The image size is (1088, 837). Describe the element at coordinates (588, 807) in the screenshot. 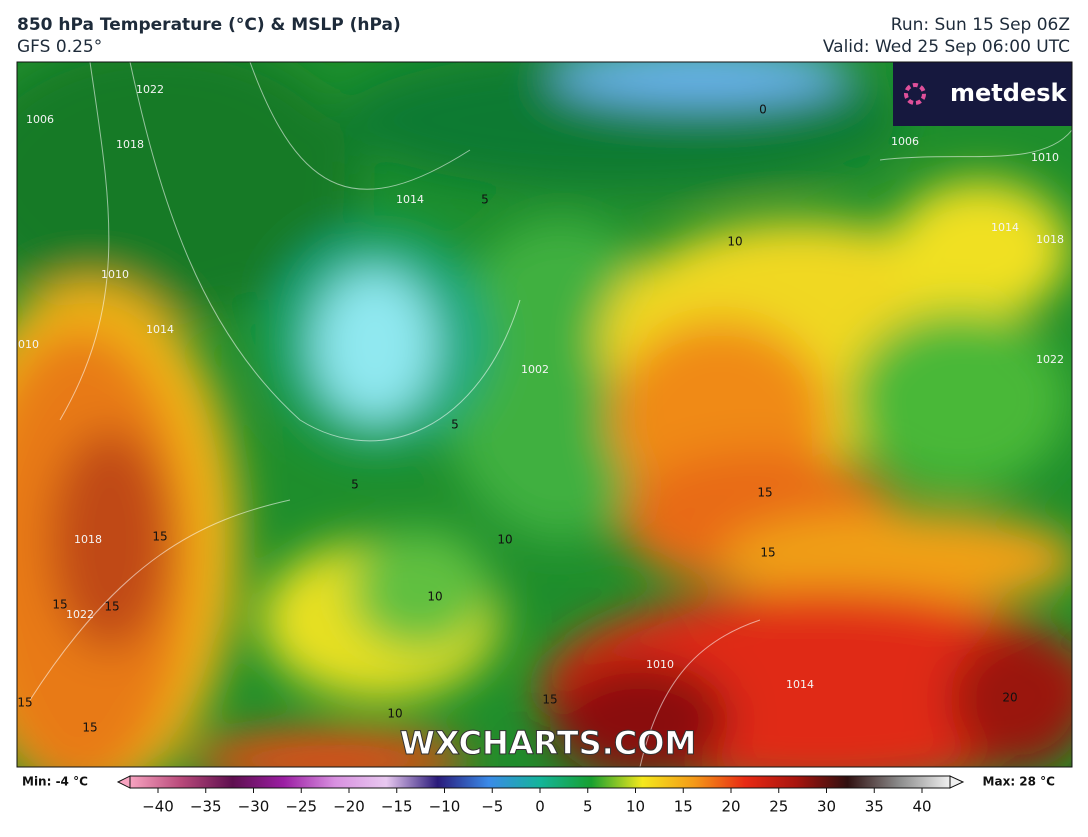

I see `colorbar-tick-label: 5` at that location.